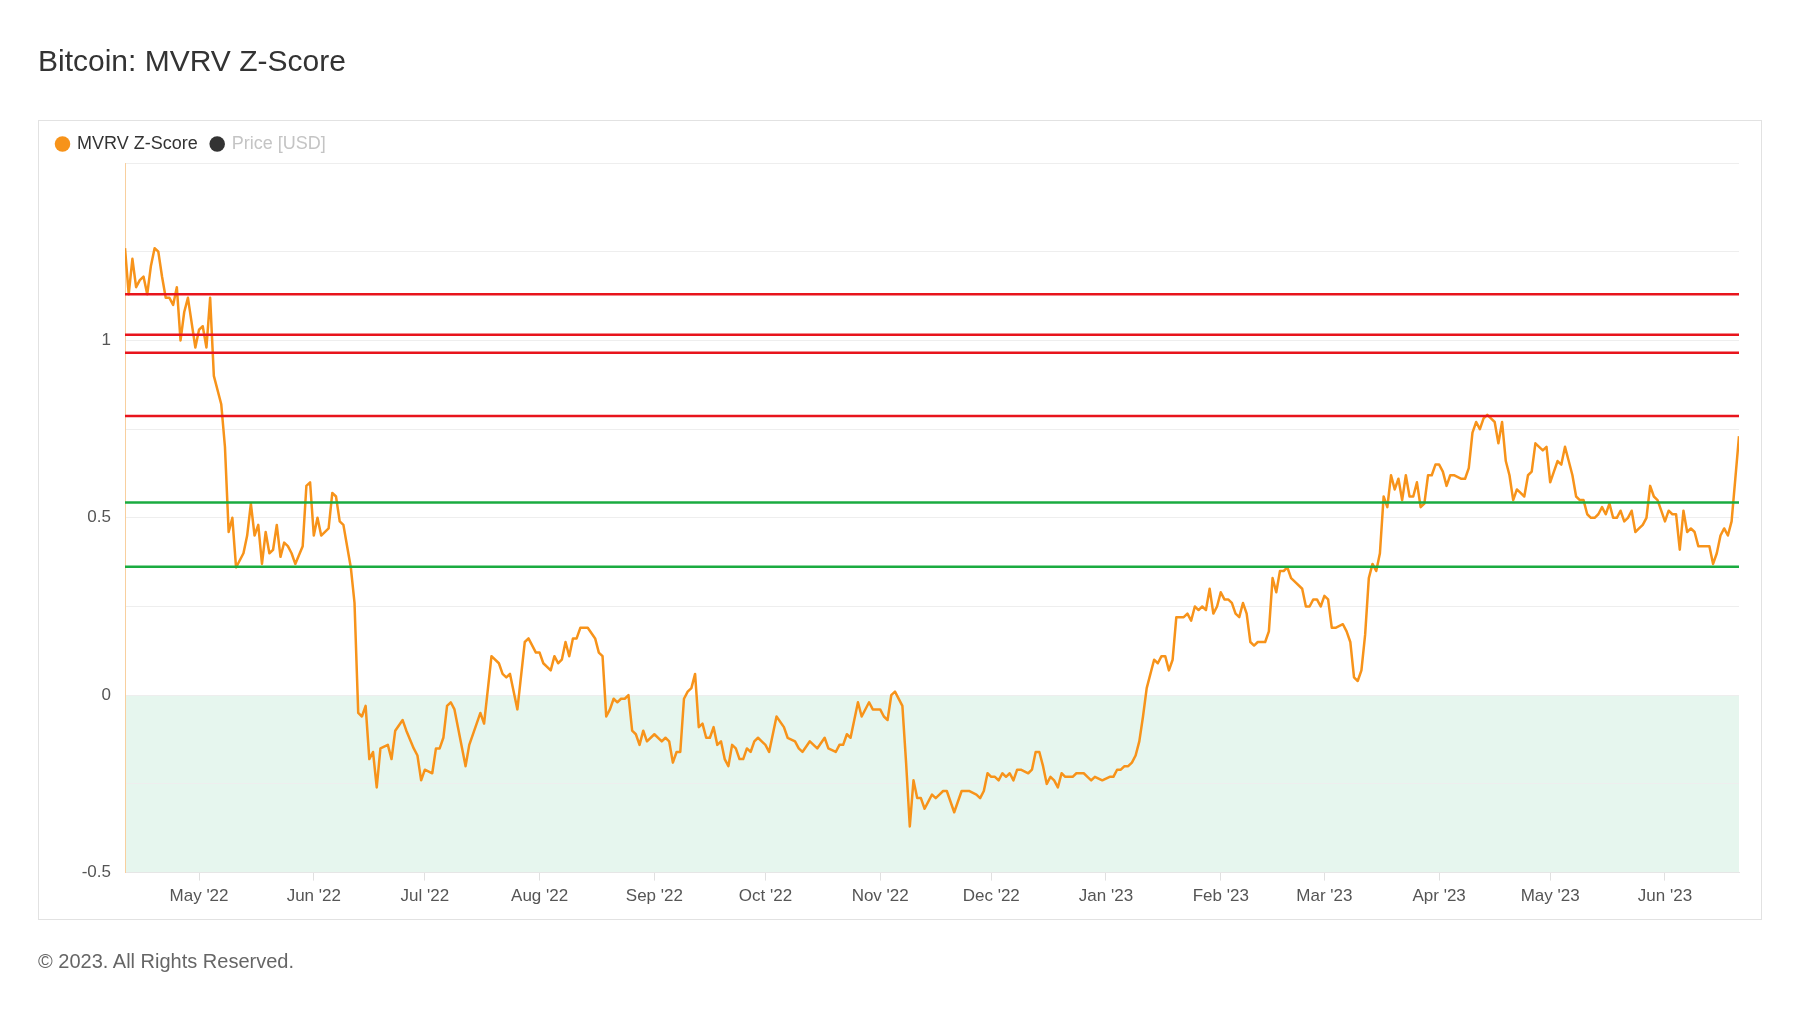  What do you see at coordinates (1106, 896) in the screenshot?
I see `x-tick-label: Jan '23` at bounding box center [1106, 896].